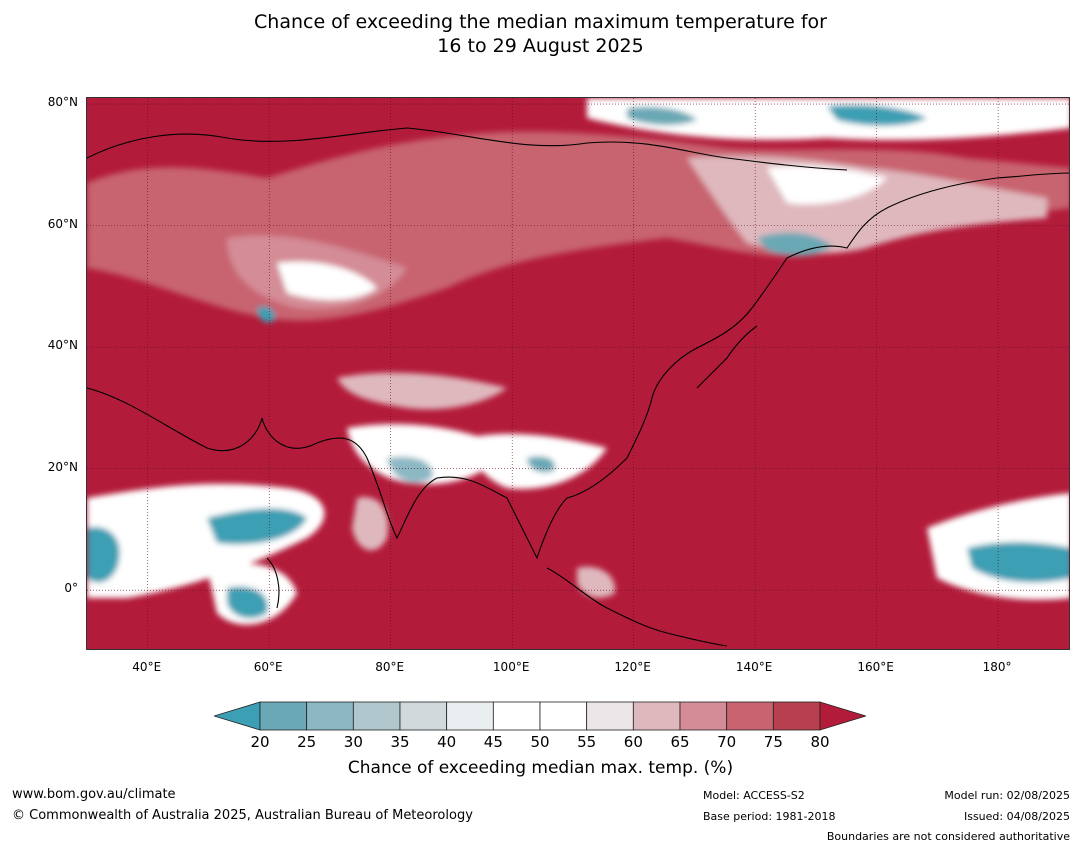  I want to click on band-indian-ocean-blue, so click(247, 602).